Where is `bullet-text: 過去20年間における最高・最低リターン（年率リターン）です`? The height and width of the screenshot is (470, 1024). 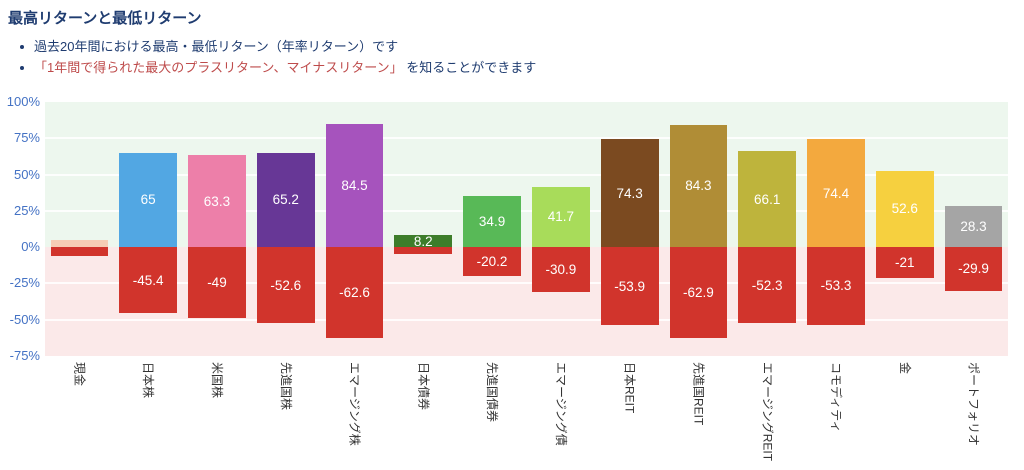
bullet-text: 過去20年間における最高・最低リターン（年率リターン）です is located at coordinates (216, 46).